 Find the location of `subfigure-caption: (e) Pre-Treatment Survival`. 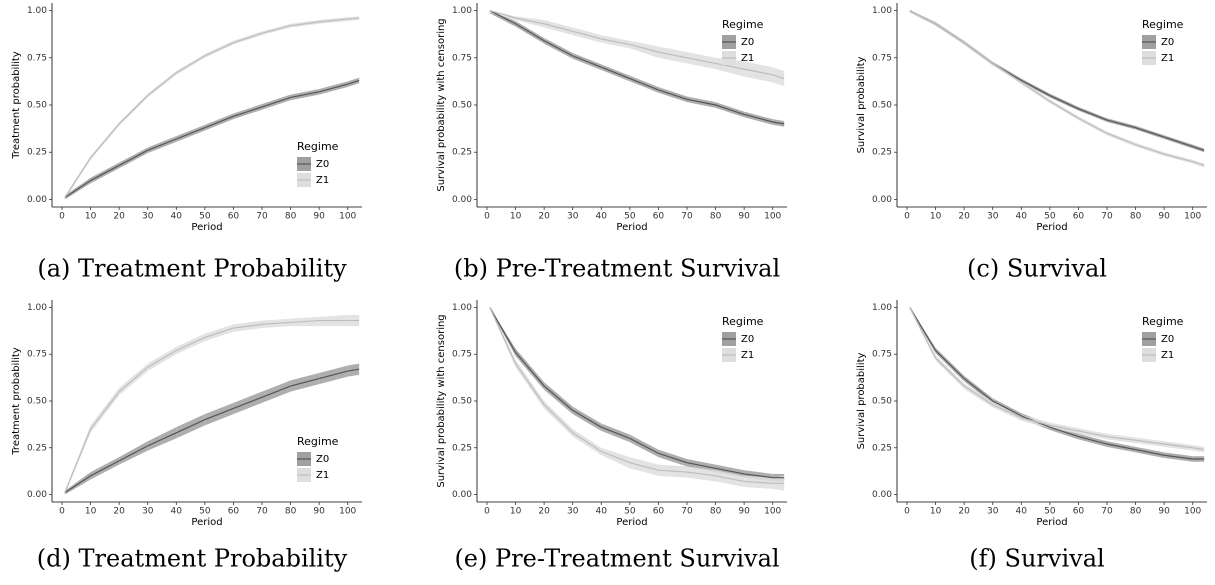

subfigure-caption: (e) Pre-Treatment Survival is located at coordinates (616, 559).